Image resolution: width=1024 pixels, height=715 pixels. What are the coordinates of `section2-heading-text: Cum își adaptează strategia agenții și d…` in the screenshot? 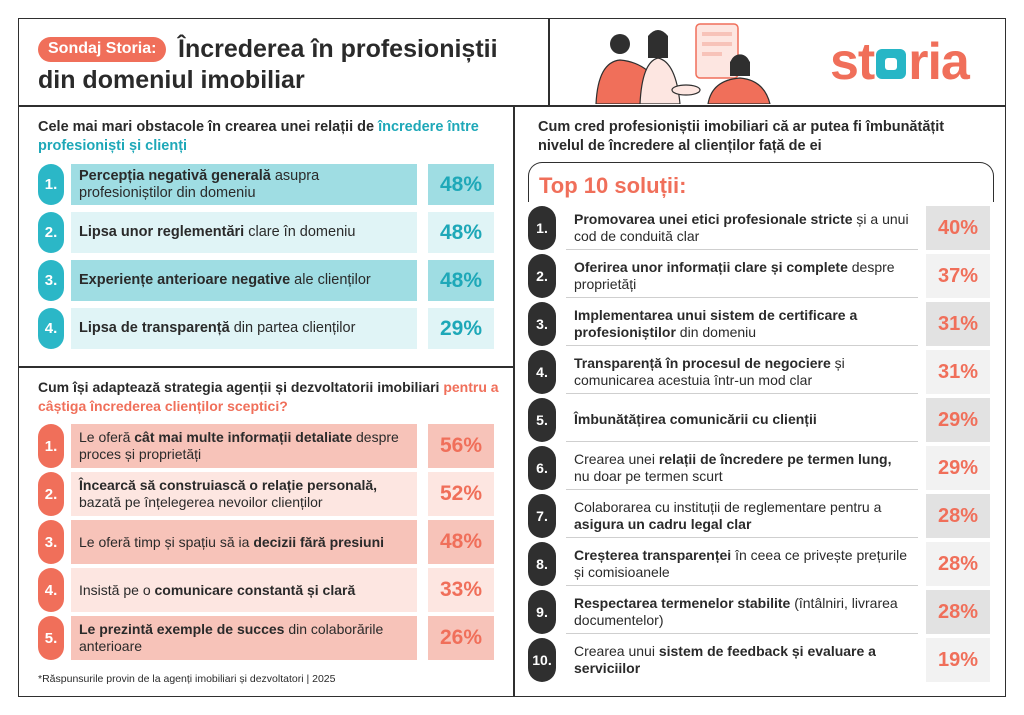 It's located at (241, 387).